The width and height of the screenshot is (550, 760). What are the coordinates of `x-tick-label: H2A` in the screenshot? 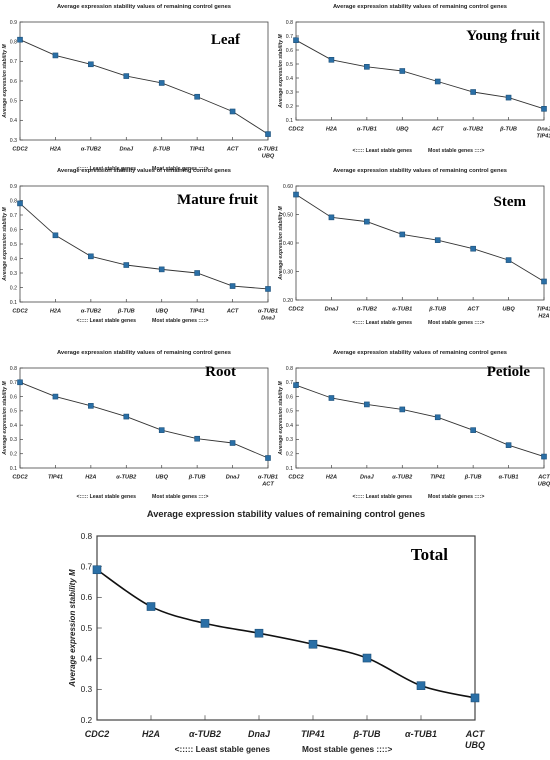 It's located at (55, 150).